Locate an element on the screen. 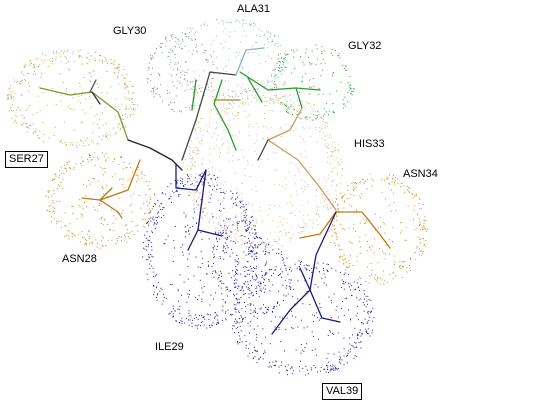 The image size is (550, 402). ser27-side is located at coordinates (96, 98).